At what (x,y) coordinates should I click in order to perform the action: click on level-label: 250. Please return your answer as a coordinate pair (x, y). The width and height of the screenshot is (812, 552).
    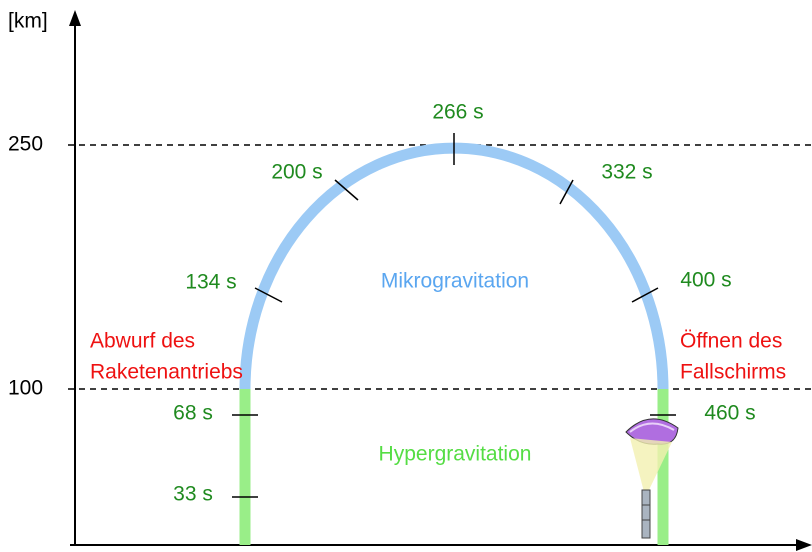
    Looking at the image, I should click on (25, 144).